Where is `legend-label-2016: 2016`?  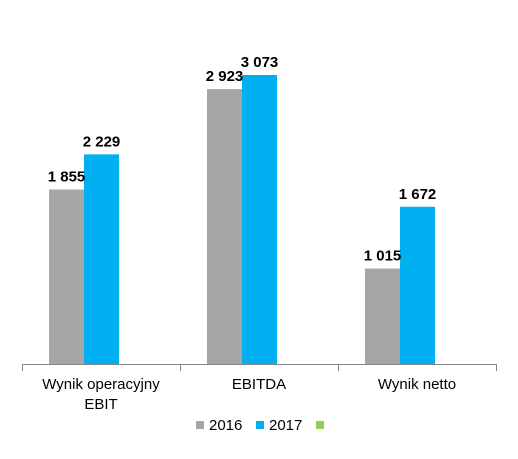
legend-label-2016: 2016 is located at coordinates (225, 425).